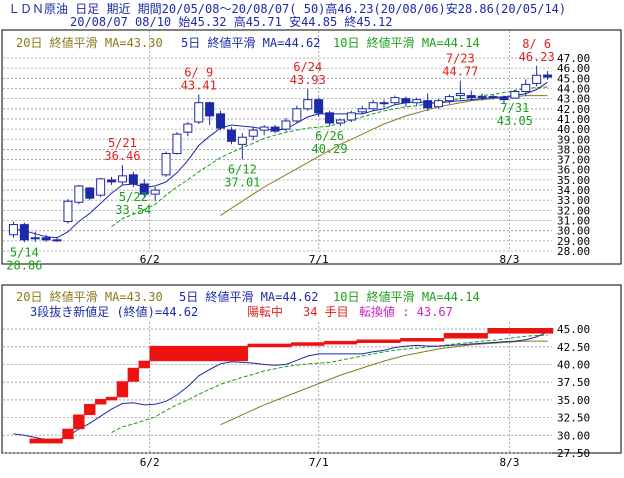 The width and height of the screenshot is (624, 478). Describe the element at coordinates (573, 160) in the screenshot. I see `y-tick-label: 37.00` at that location.